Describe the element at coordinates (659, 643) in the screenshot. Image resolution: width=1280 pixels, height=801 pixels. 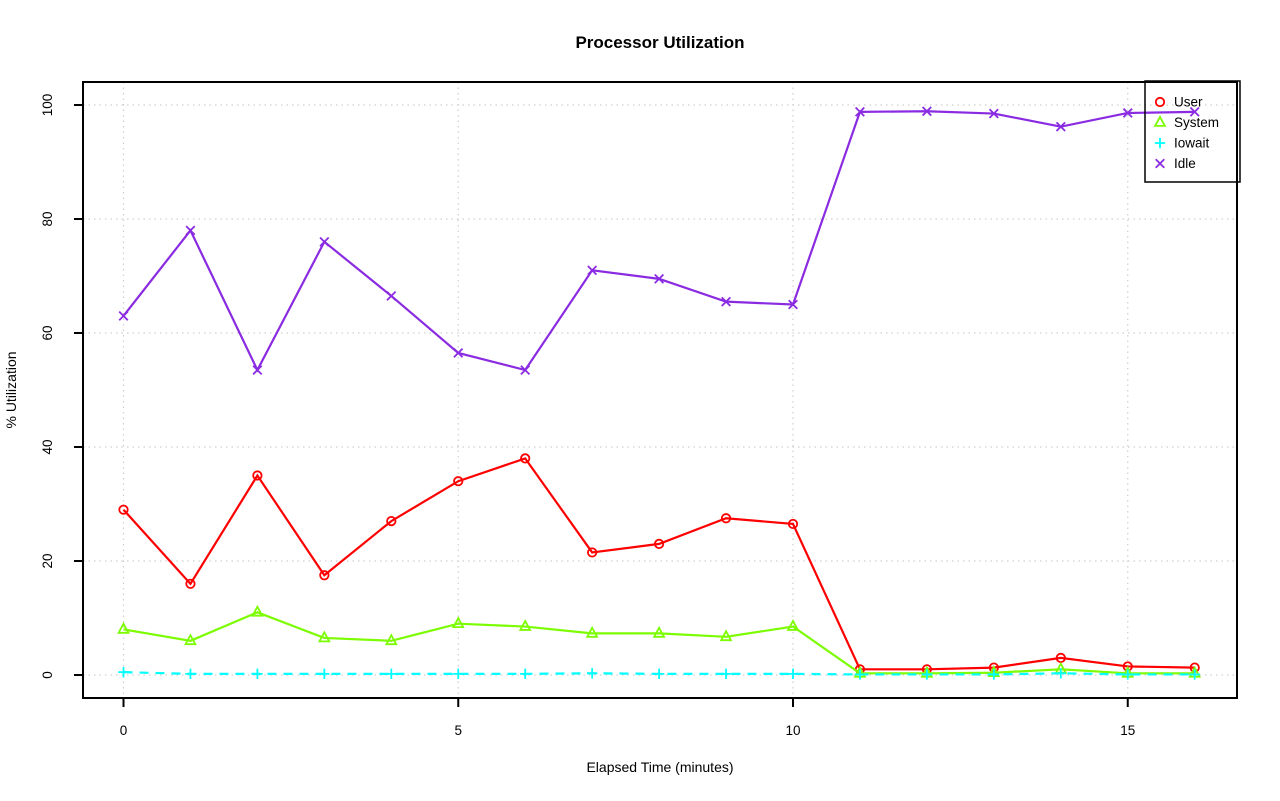
I see `series-line-system` at that location.